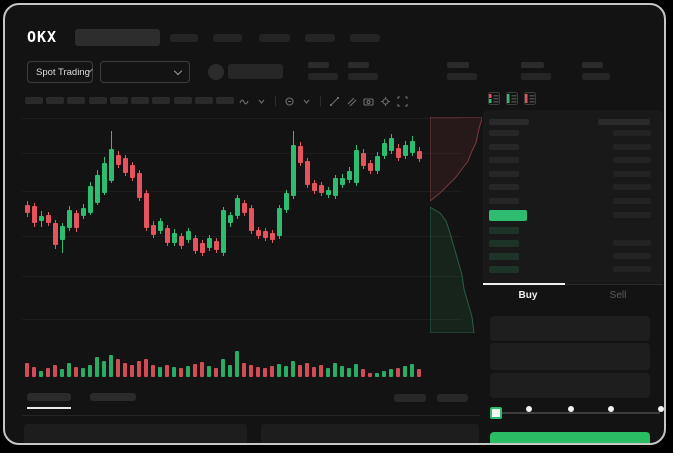 The width and height of the screenshot is (673, 453). I want to click on wave-icon, so click(244, 101).